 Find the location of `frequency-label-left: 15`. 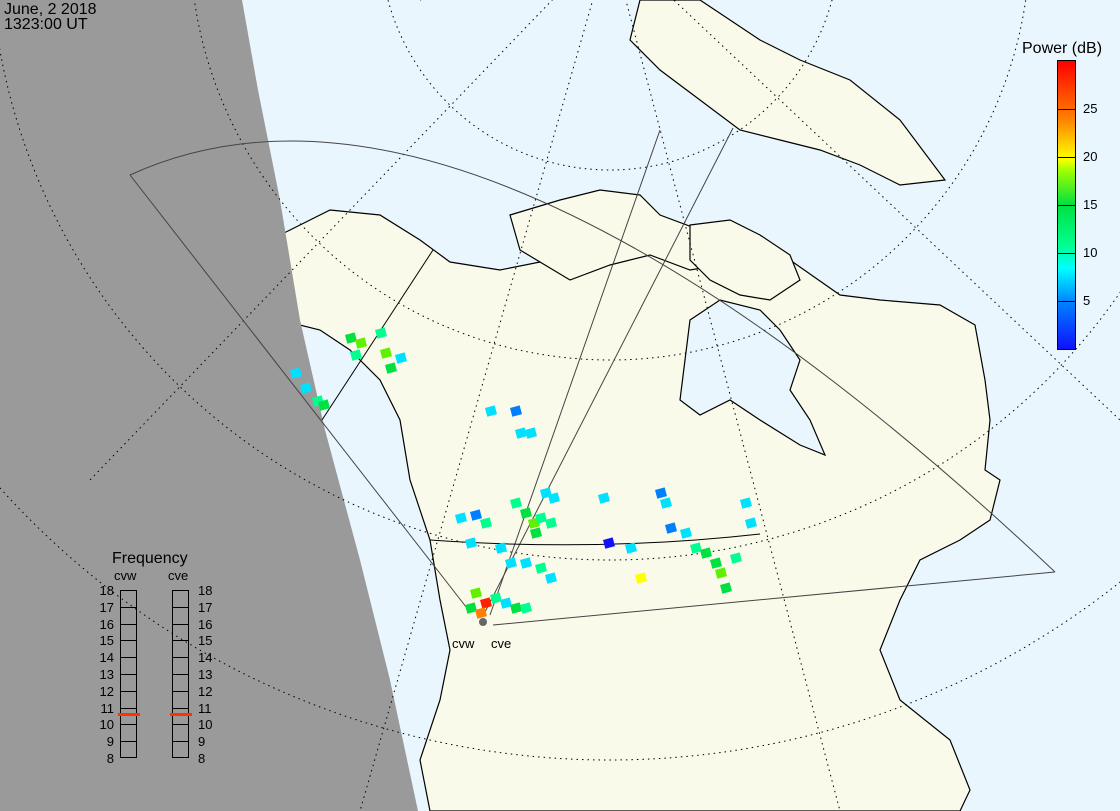

frequency-label-left: 15 is located at coordinates (106, 641).